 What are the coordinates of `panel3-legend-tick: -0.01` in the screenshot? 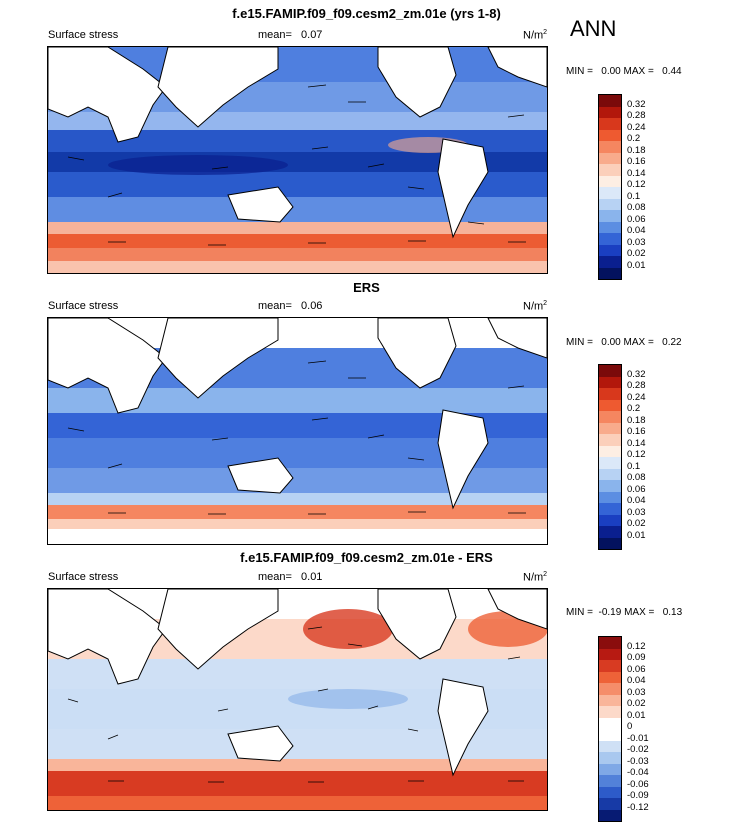 It's located at (638, 738).